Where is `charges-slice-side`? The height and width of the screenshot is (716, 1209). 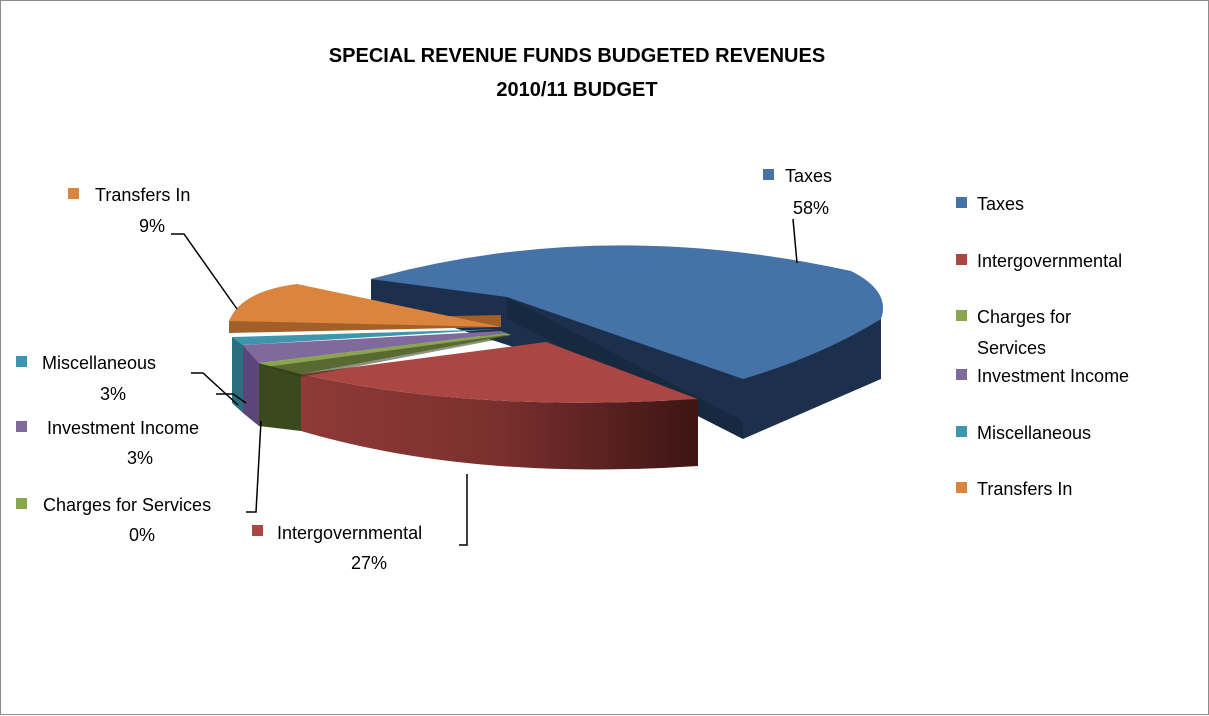
charges-slice-side is located at coordinates (280, 397).